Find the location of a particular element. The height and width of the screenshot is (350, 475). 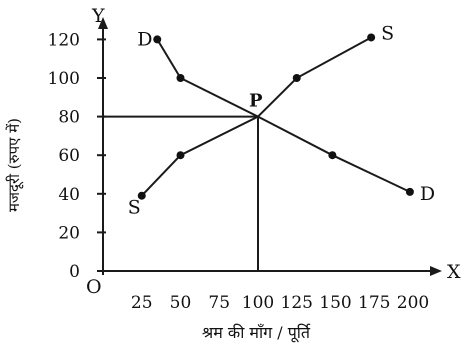

y-tick-label: 20 is located at coordinates (69, 233).